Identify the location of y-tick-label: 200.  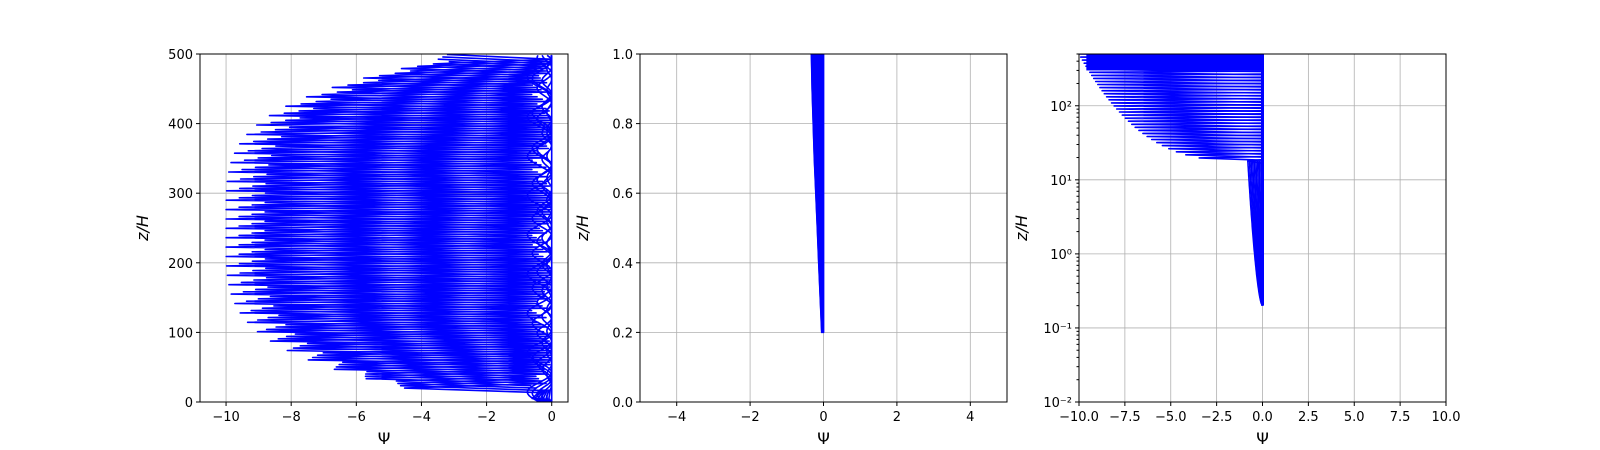
(180, 264).